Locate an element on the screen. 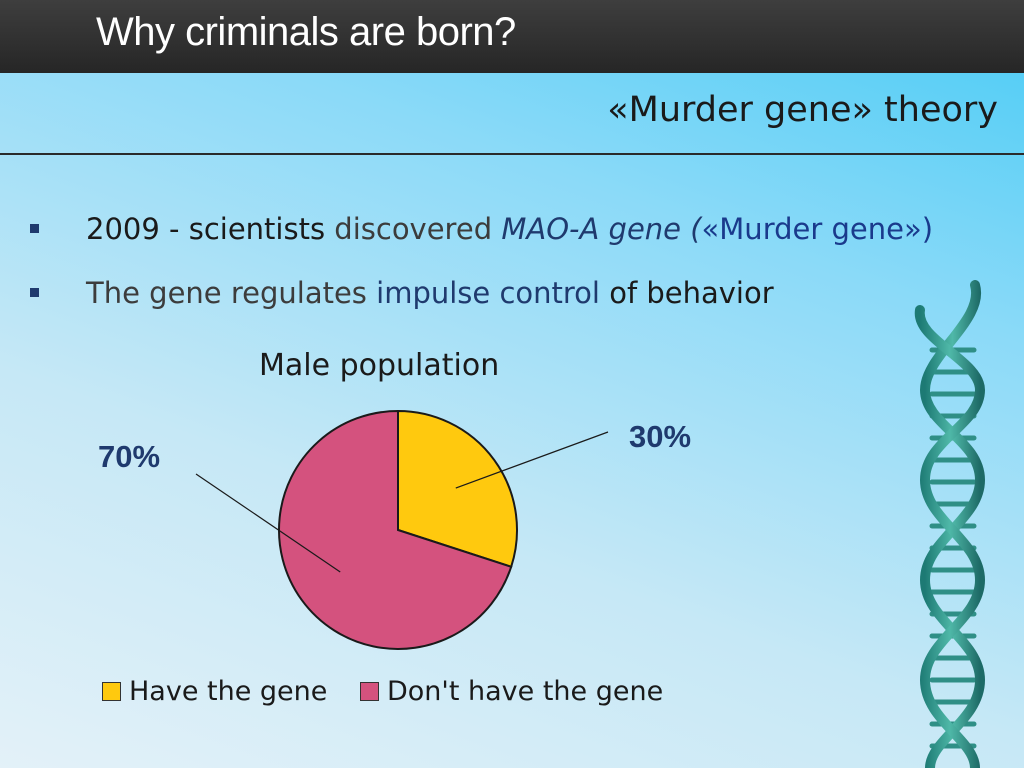 Image resolution: width=1024 pixels, height=768 pixels. bullet-text: «Murder gene») is located at coordinates (817, 229).